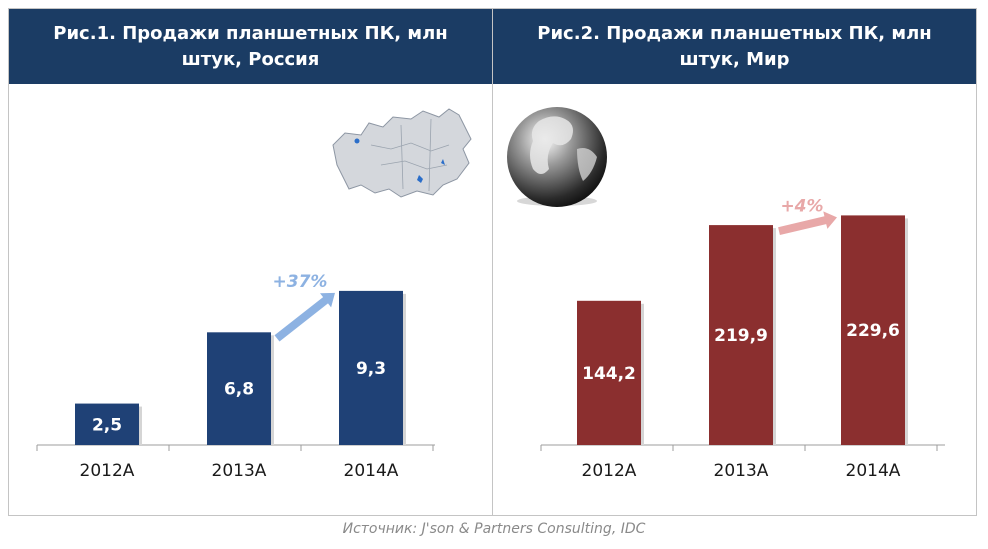 The width and height of the screenshot is (988, 549). I want to click on growth-label: +37%, so click(300, 282).